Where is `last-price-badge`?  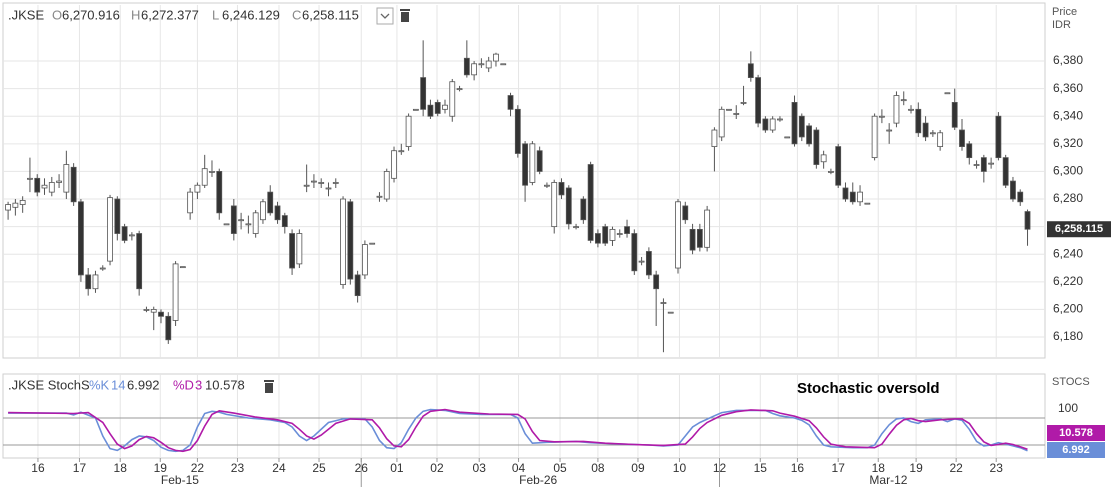
last-price-badge is located at coordinates (1079, 229).